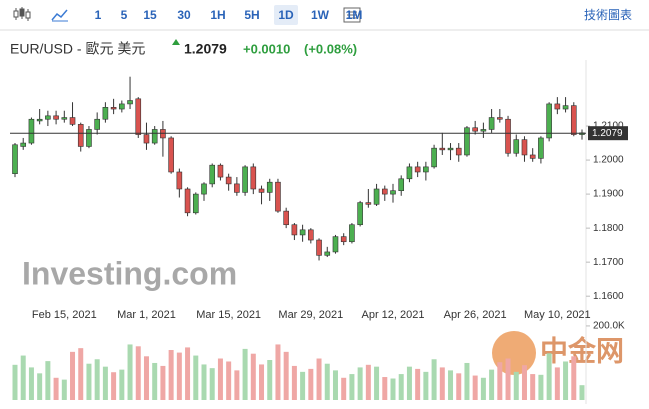  Describe the element at coordinates (608, 15) in the screenshot. I see `menu-link: 技術圖表` at that location.